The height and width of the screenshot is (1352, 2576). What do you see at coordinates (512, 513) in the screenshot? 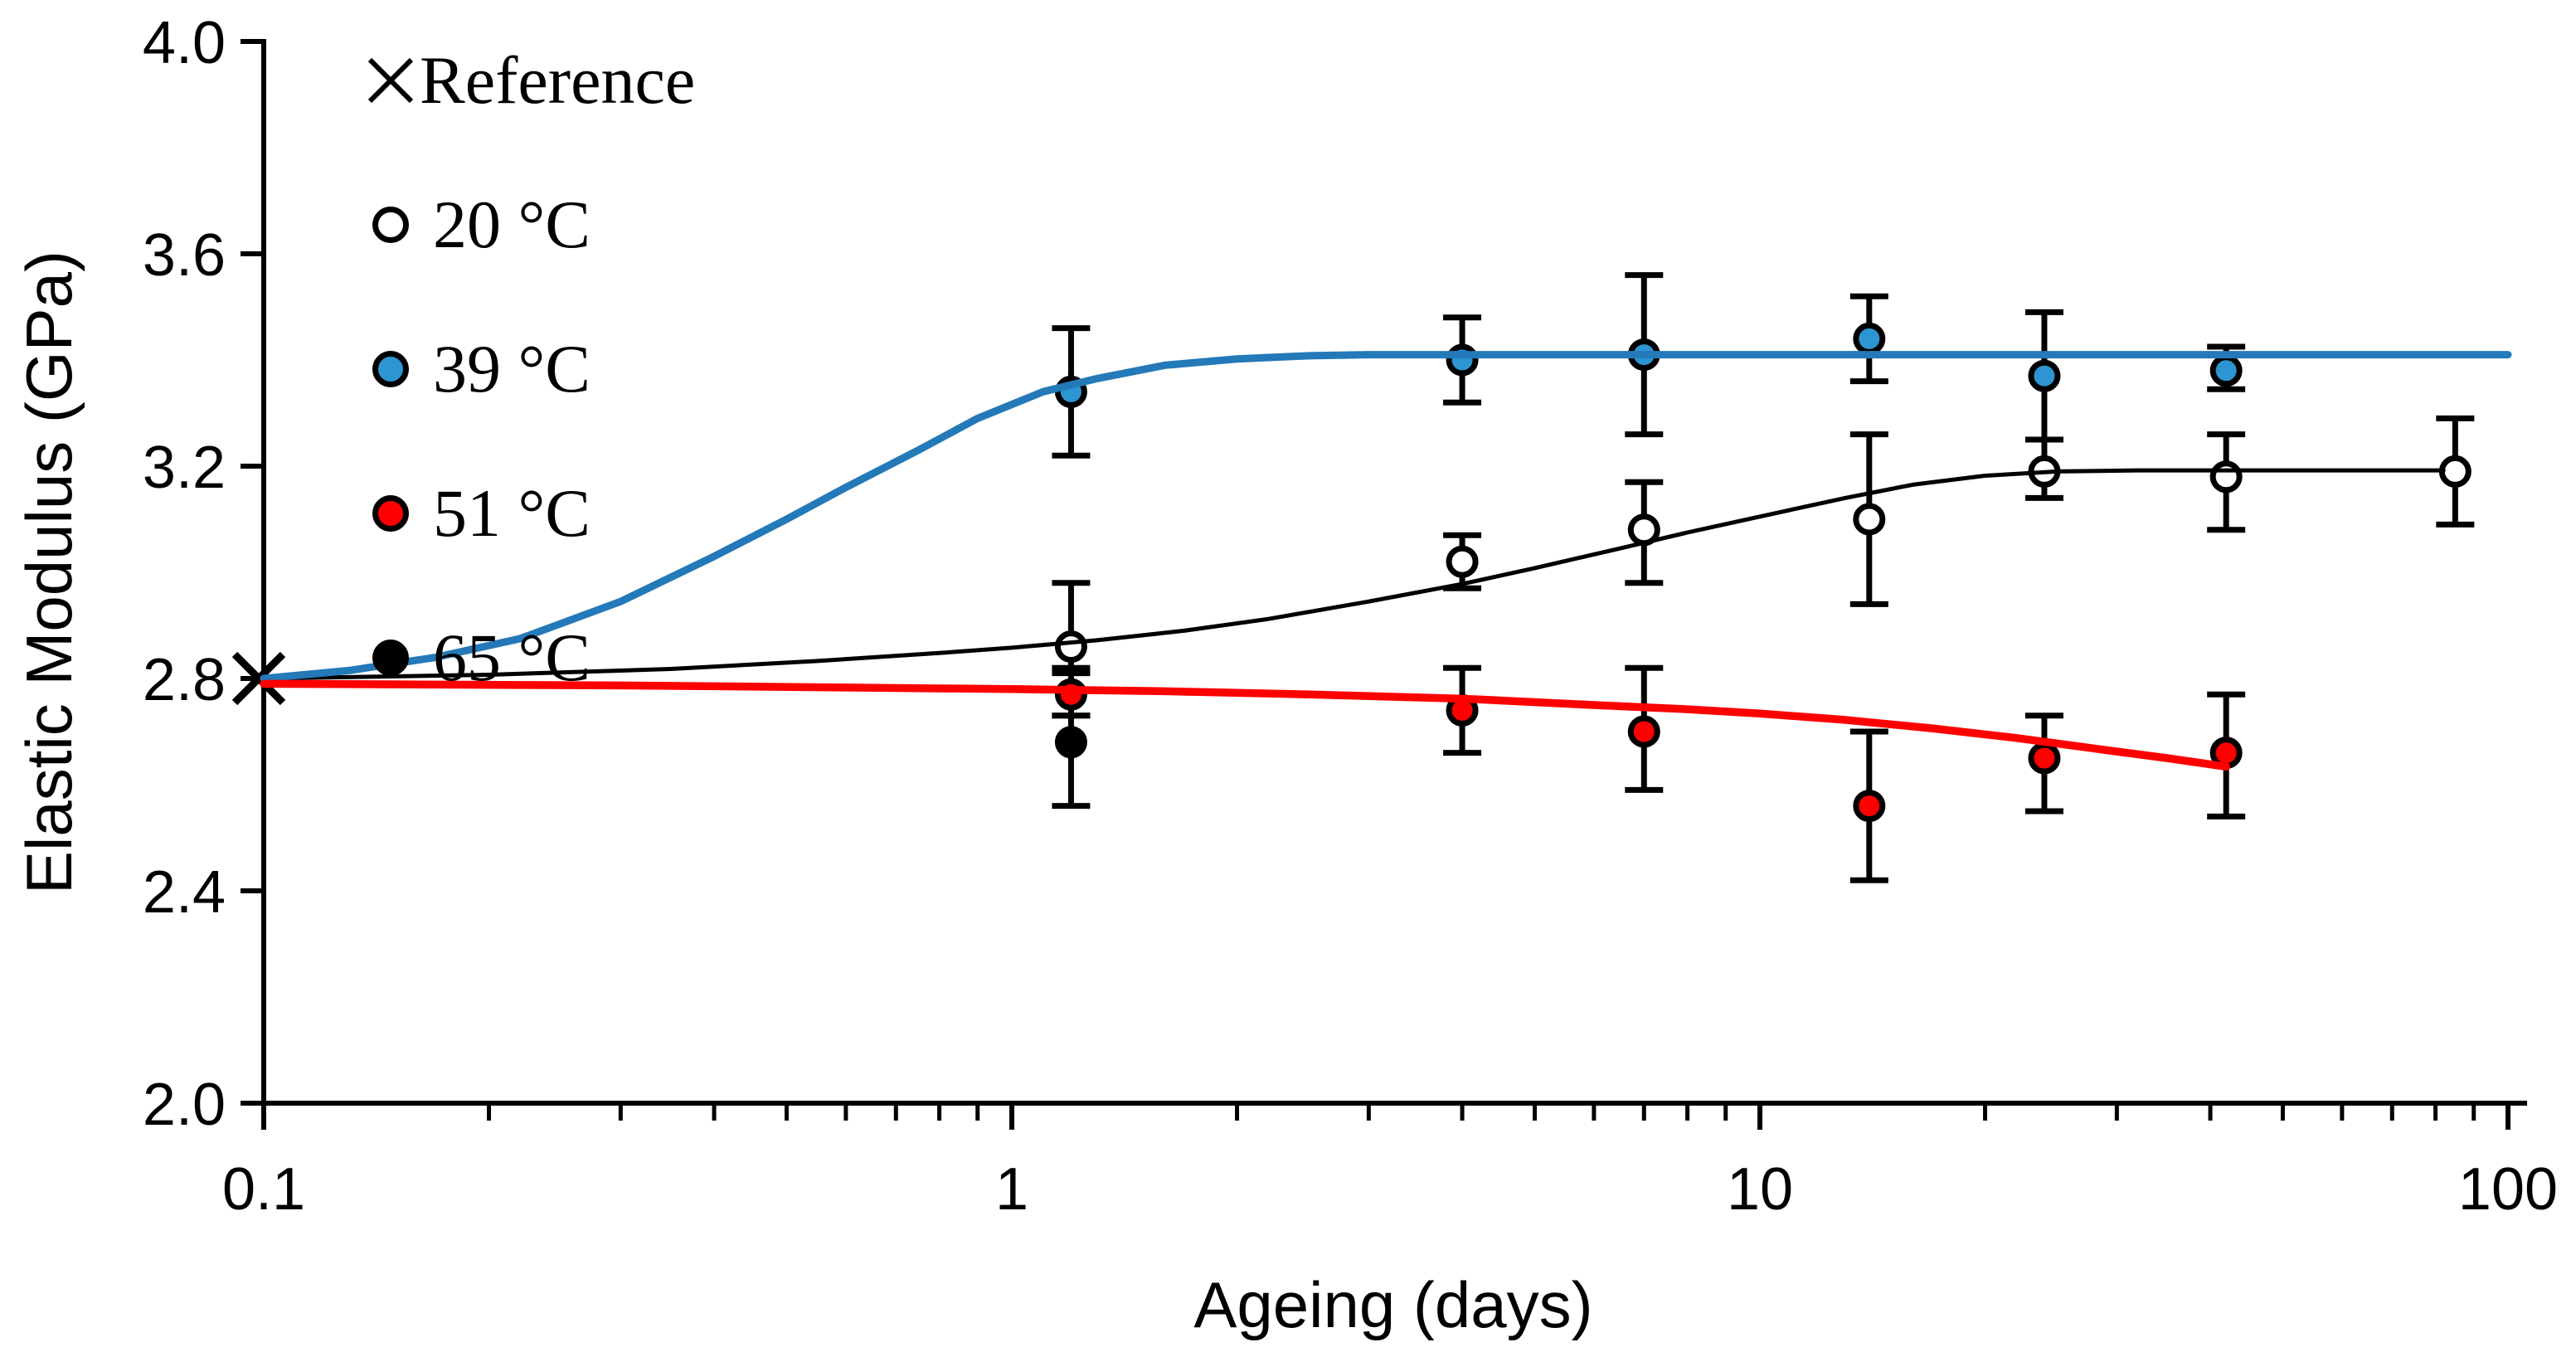
I see `legend-label-51c: 51 °C` at bounding box center [512, 513].